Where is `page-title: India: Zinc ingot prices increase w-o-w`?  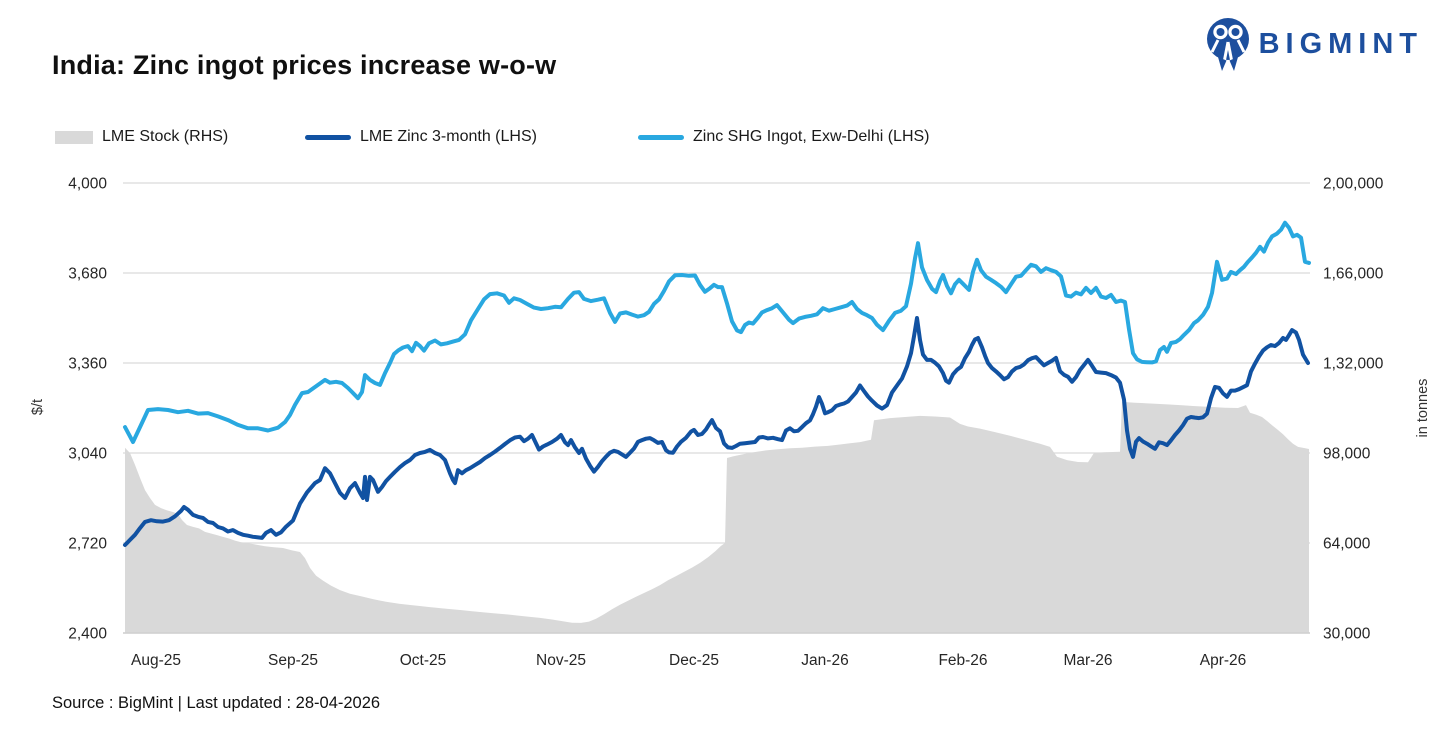
page-title: India: Zinc ingot prices increase w-o-w is located at coordinates (304, 65).